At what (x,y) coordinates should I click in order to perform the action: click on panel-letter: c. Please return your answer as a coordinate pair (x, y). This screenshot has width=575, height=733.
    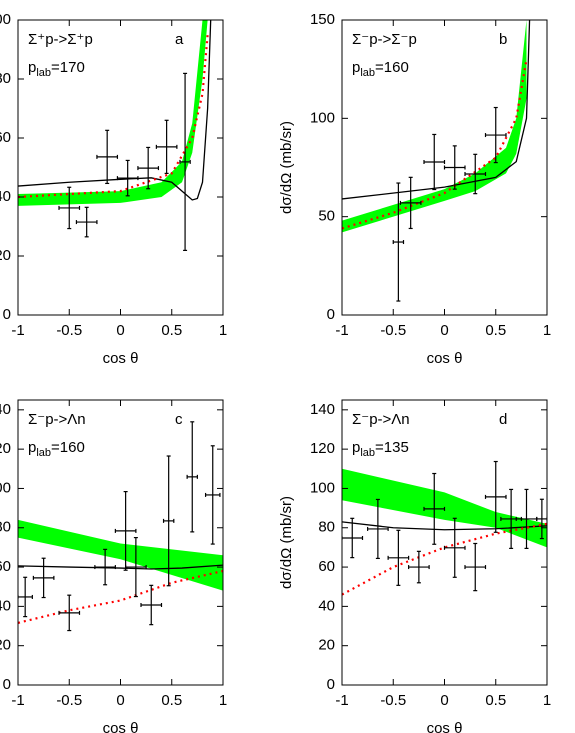
    Looking at the image, I should click on (179, 419).